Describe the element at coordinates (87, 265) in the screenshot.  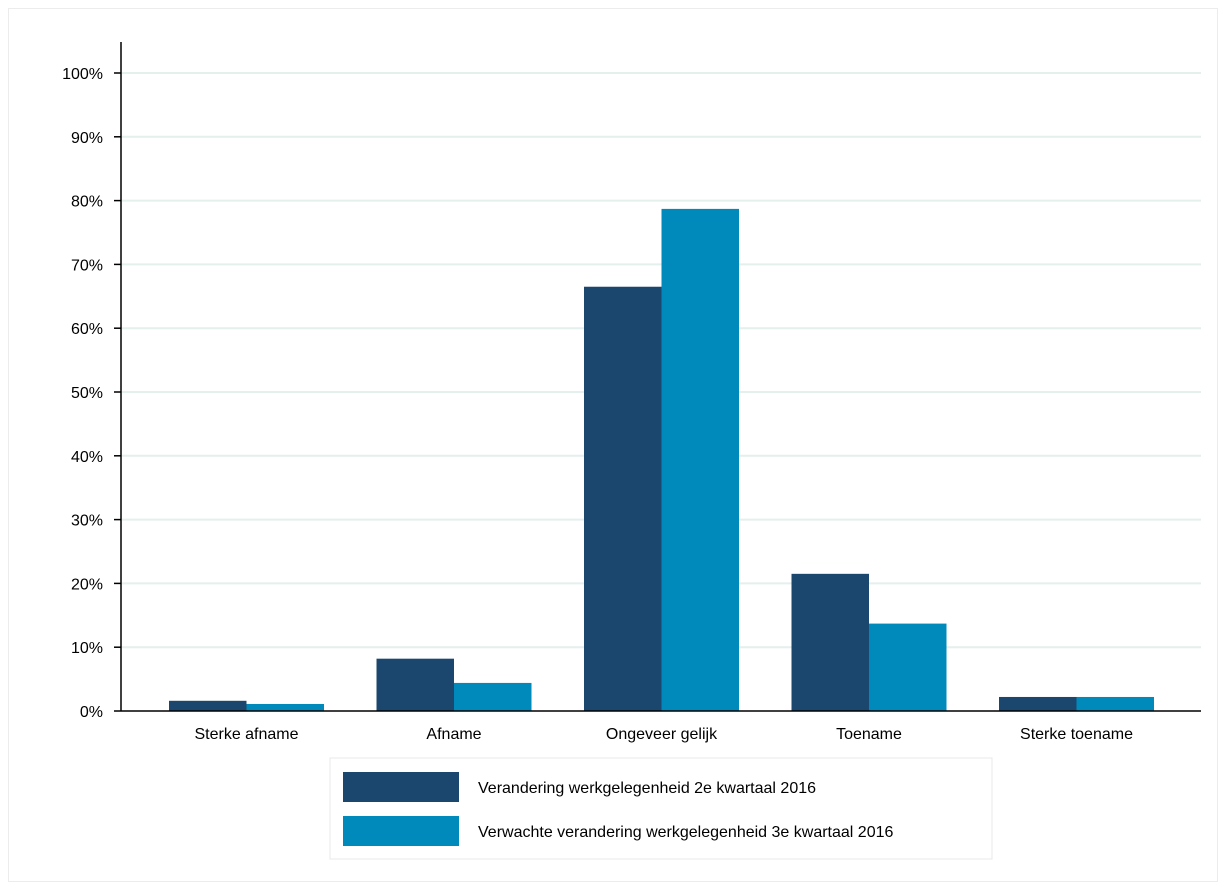
I see `y-tick-label: 70%` at that location.